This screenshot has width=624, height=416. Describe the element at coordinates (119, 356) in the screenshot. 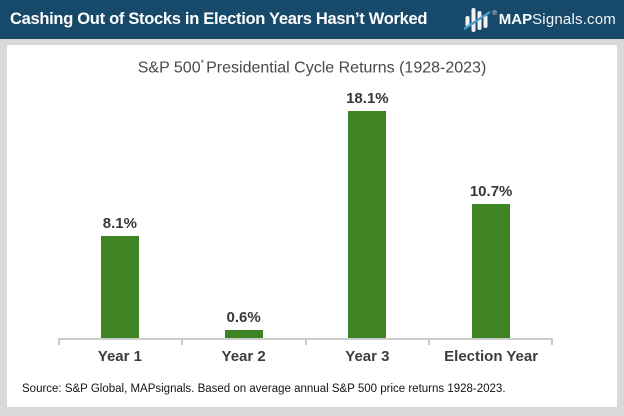

I see `x-axis-label: Year 1` at that location.